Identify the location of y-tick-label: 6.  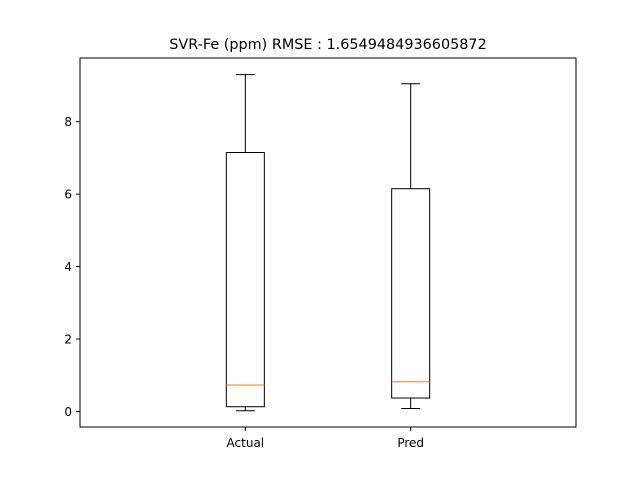
(68, 195).